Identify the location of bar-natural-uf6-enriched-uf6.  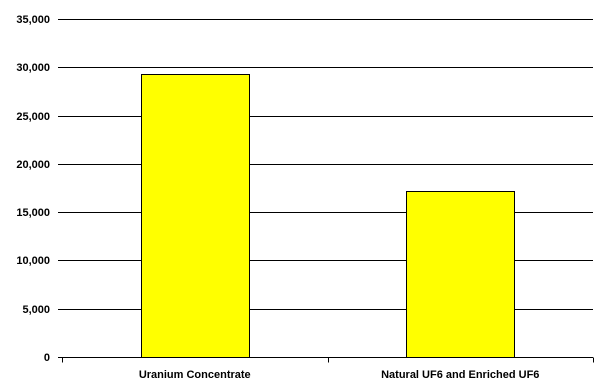
(460, 274).